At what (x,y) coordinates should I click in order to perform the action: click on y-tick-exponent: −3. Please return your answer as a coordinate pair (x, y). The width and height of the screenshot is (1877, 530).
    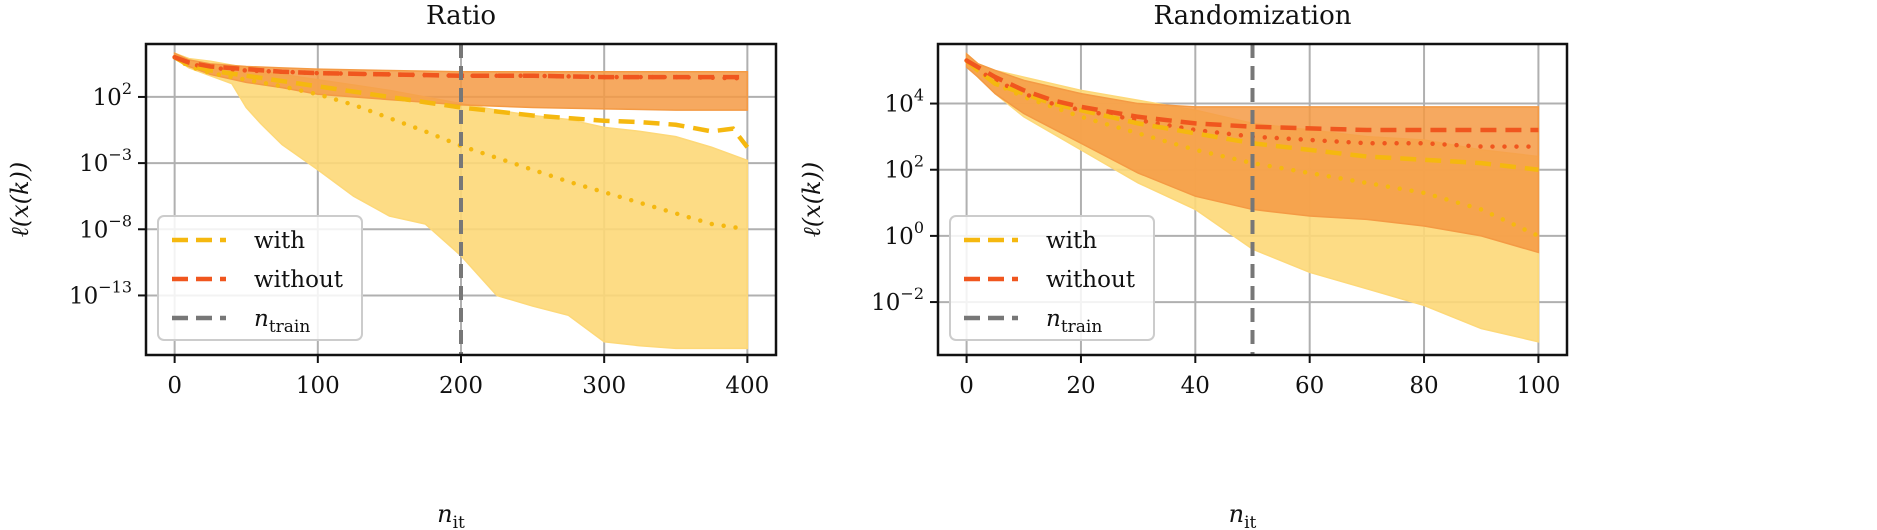
    Looking at the image, I should click on (120, 154).